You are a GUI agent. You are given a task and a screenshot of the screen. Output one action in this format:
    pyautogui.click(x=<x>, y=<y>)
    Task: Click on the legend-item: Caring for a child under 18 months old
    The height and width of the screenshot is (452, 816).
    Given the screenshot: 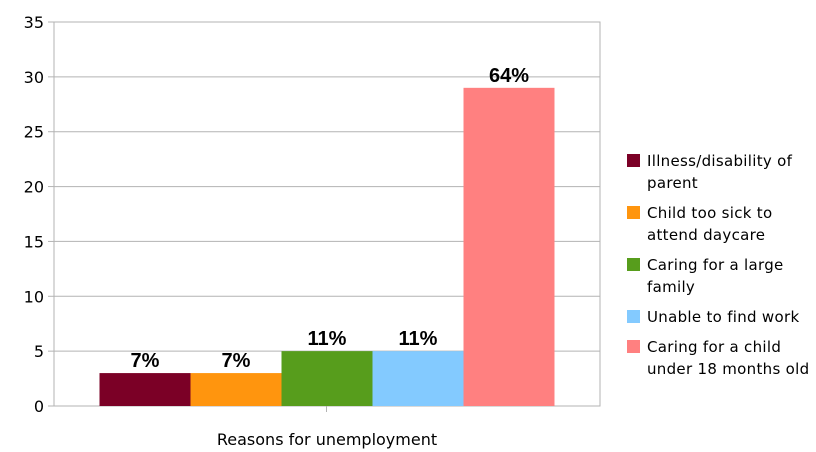 What is the action you would take?
    pyautogui.click(x=720, y=358)
    